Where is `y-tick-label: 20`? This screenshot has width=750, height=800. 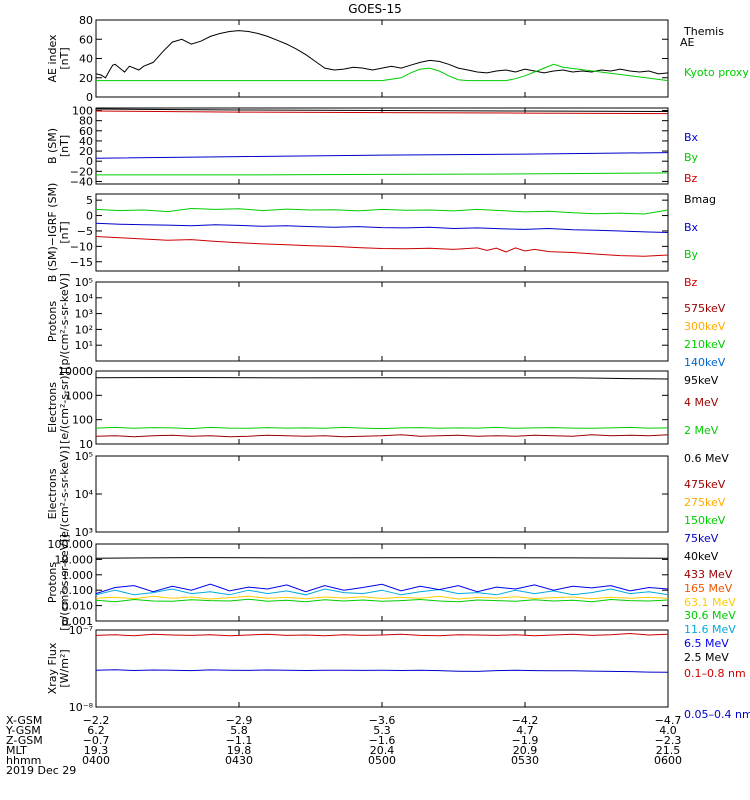
y-tick-label: 20 is located at coordinates (86, 78).